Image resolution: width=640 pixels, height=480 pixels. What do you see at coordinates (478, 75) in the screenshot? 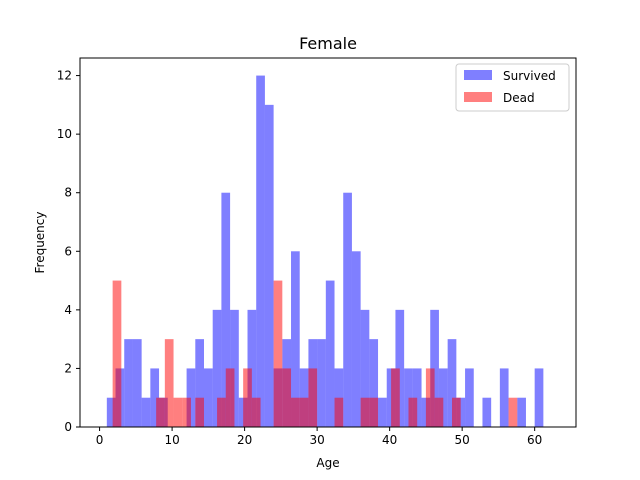
I see `legend-swatch-survived` at bounding box center [478, 75].